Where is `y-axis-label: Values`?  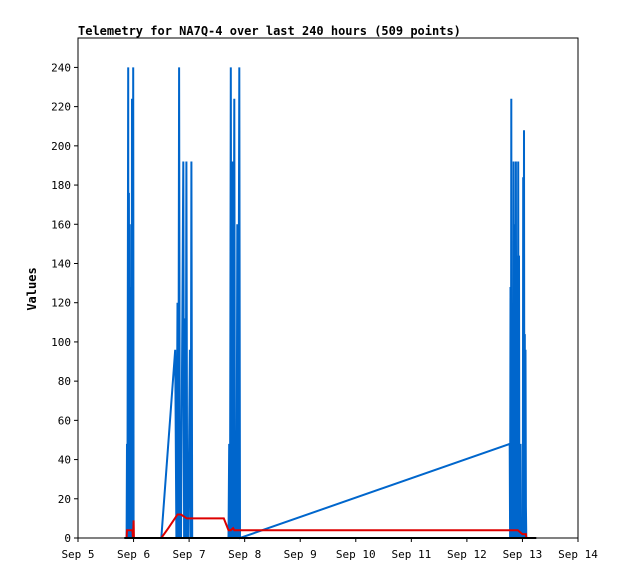
y-axis-label: Values is located at coordinates (32, 288).